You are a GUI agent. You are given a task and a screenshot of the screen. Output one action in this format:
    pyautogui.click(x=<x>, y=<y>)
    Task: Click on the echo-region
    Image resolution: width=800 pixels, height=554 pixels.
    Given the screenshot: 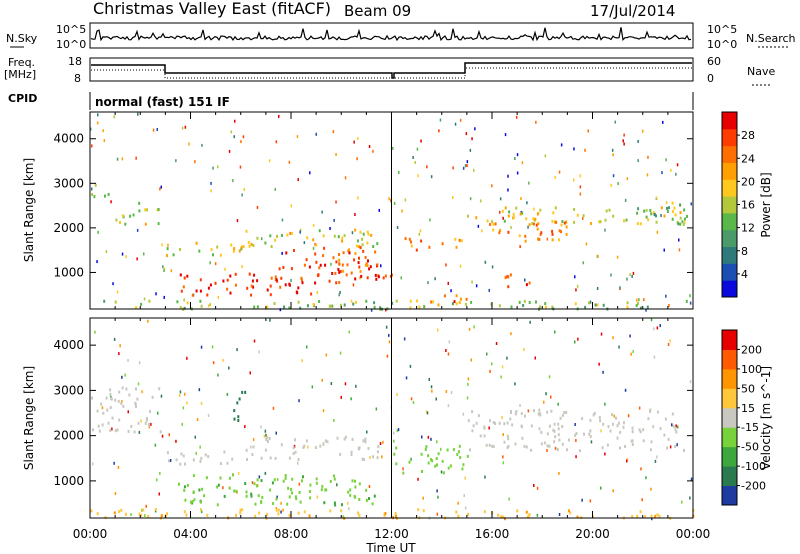 What is the action you would take?
    pyautogui.click(x=209, y=249)
    